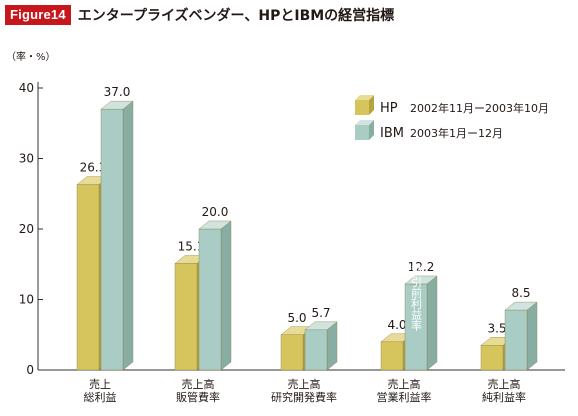 This screenshot has height=416, width=578. Describe the element at coordinates (236, 16) in the screenshot. I see `figure-title: エンタープライズベンダー、HPとIBMの経営指標` at that location.